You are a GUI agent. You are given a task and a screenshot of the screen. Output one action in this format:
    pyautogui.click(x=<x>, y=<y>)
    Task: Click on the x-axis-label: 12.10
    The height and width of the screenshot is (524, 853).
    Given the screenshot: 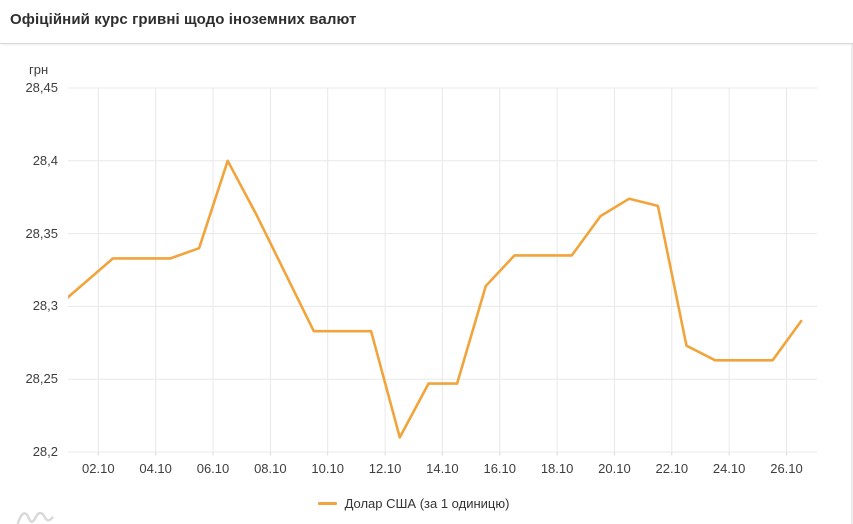 What is the action you would take?
    pyautogui.click(x=385, y=468)
    